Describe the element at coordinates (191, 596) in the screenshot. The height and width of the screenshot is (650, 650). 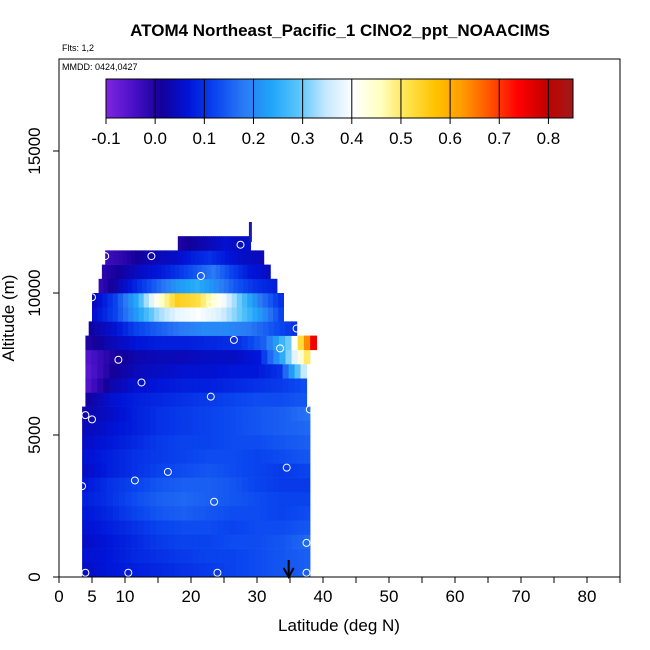
I see `x-tick-label: 20` at that location.